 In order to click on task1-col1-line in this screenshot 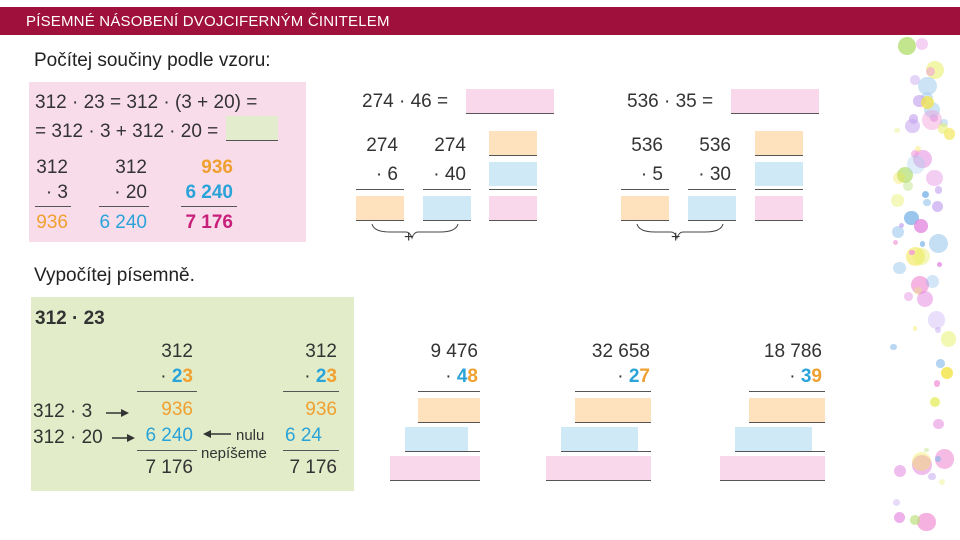, I will do `click(380, 189)`.